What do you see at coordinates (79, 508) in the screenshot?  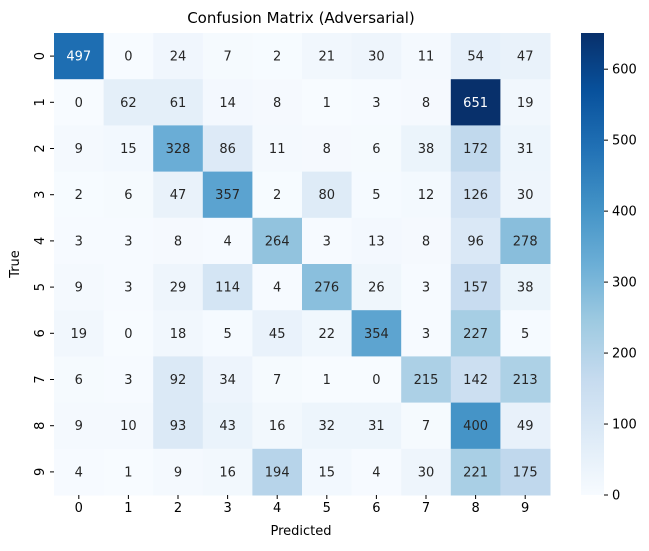 I see `x-tick-label: 0` at bounding box center [79, 508].